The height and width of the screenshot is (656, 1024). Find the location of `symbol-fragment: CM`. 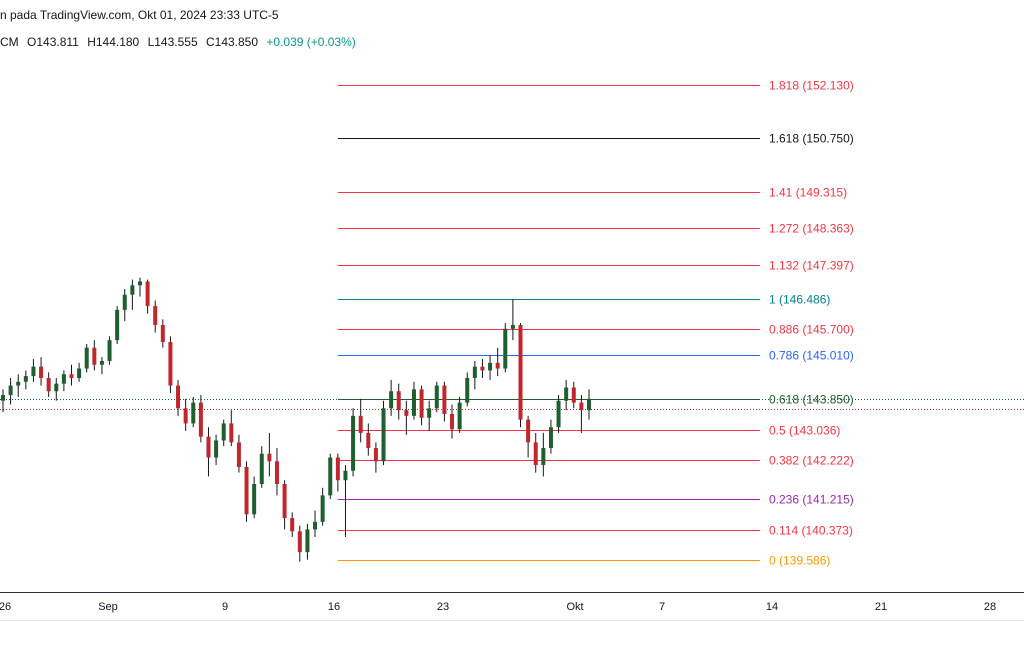

symbol-fragment: CM is located at coordinates (9, 42).